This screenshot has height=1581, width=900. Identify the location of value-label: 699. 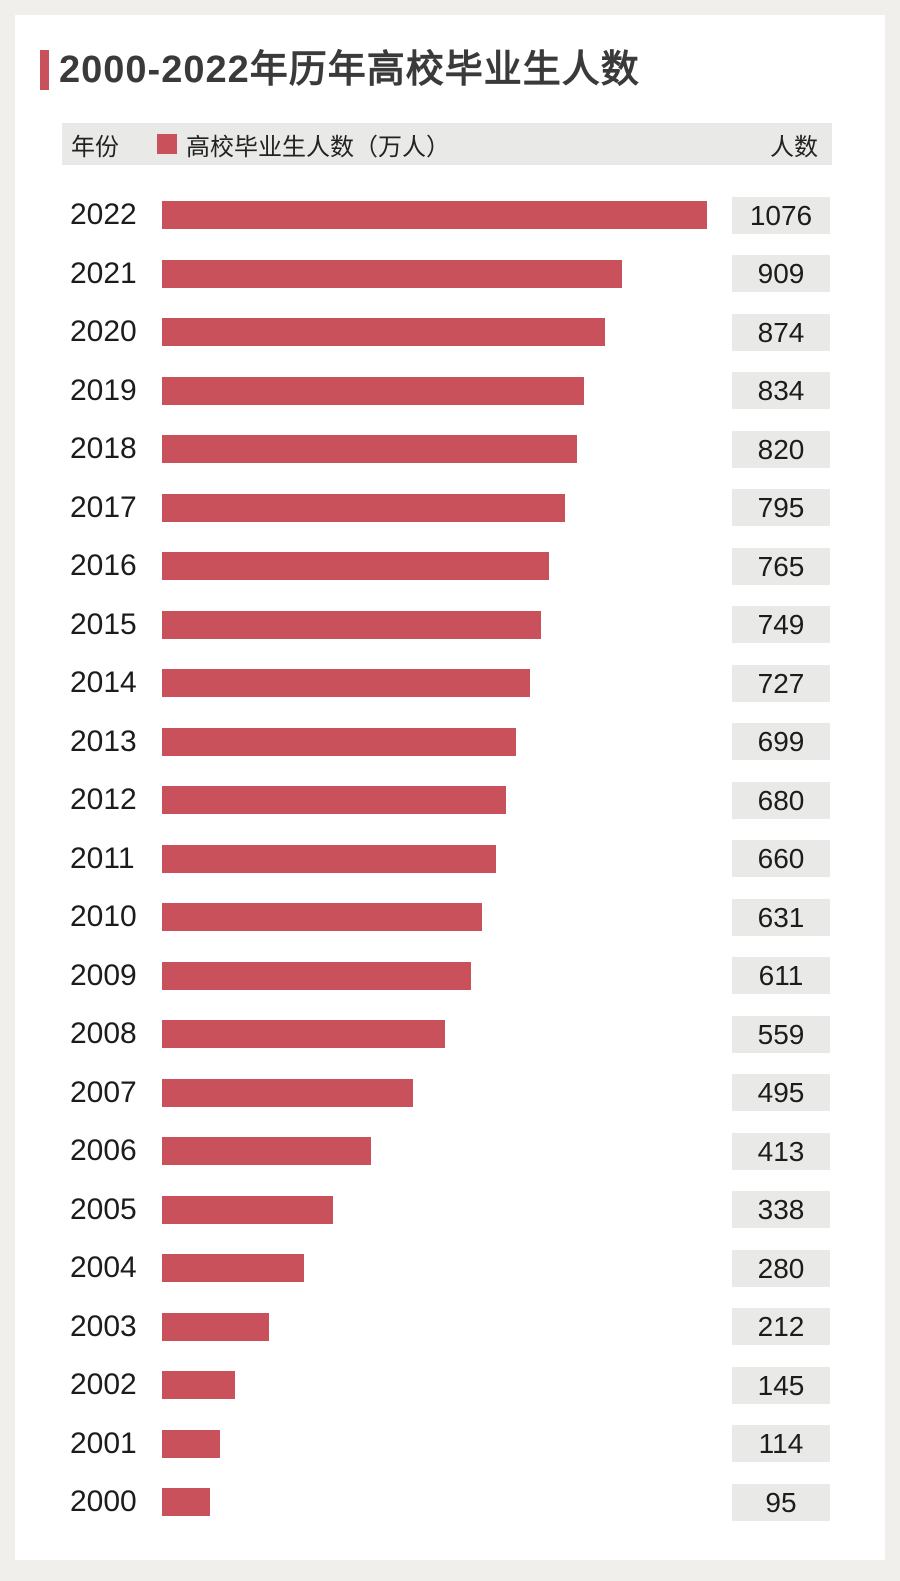
(781, 742).